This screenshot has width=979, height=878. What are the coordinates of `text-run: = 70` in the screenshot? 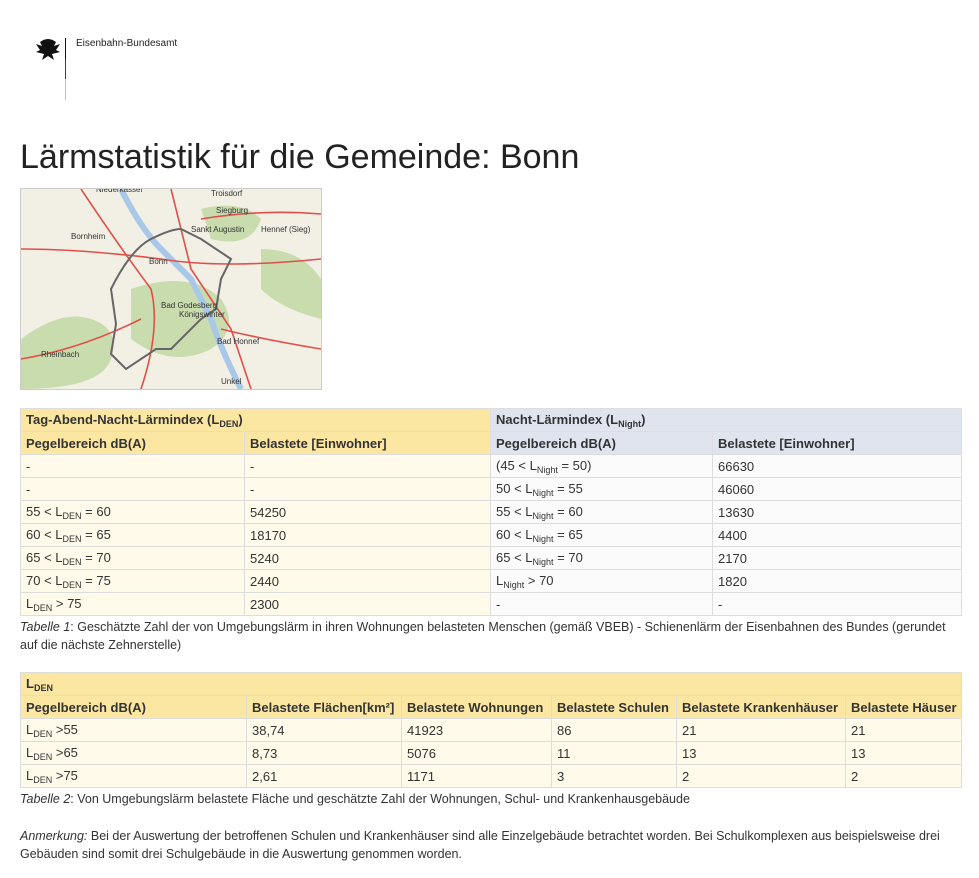 It's located at (568, 557).